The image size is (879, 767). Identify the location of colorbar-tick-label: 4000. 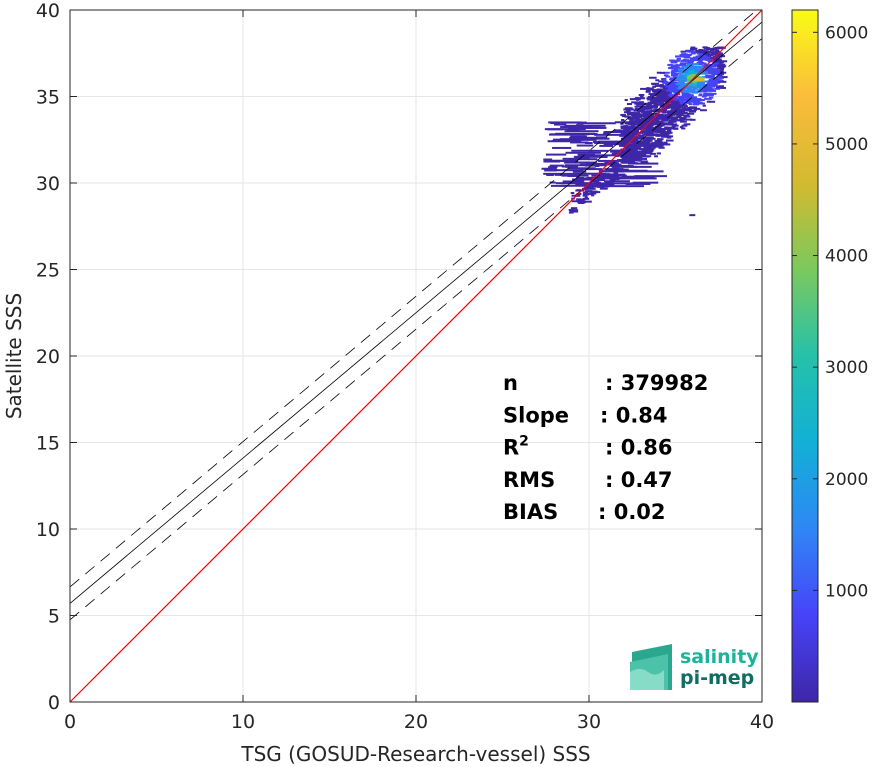
(846, 257).